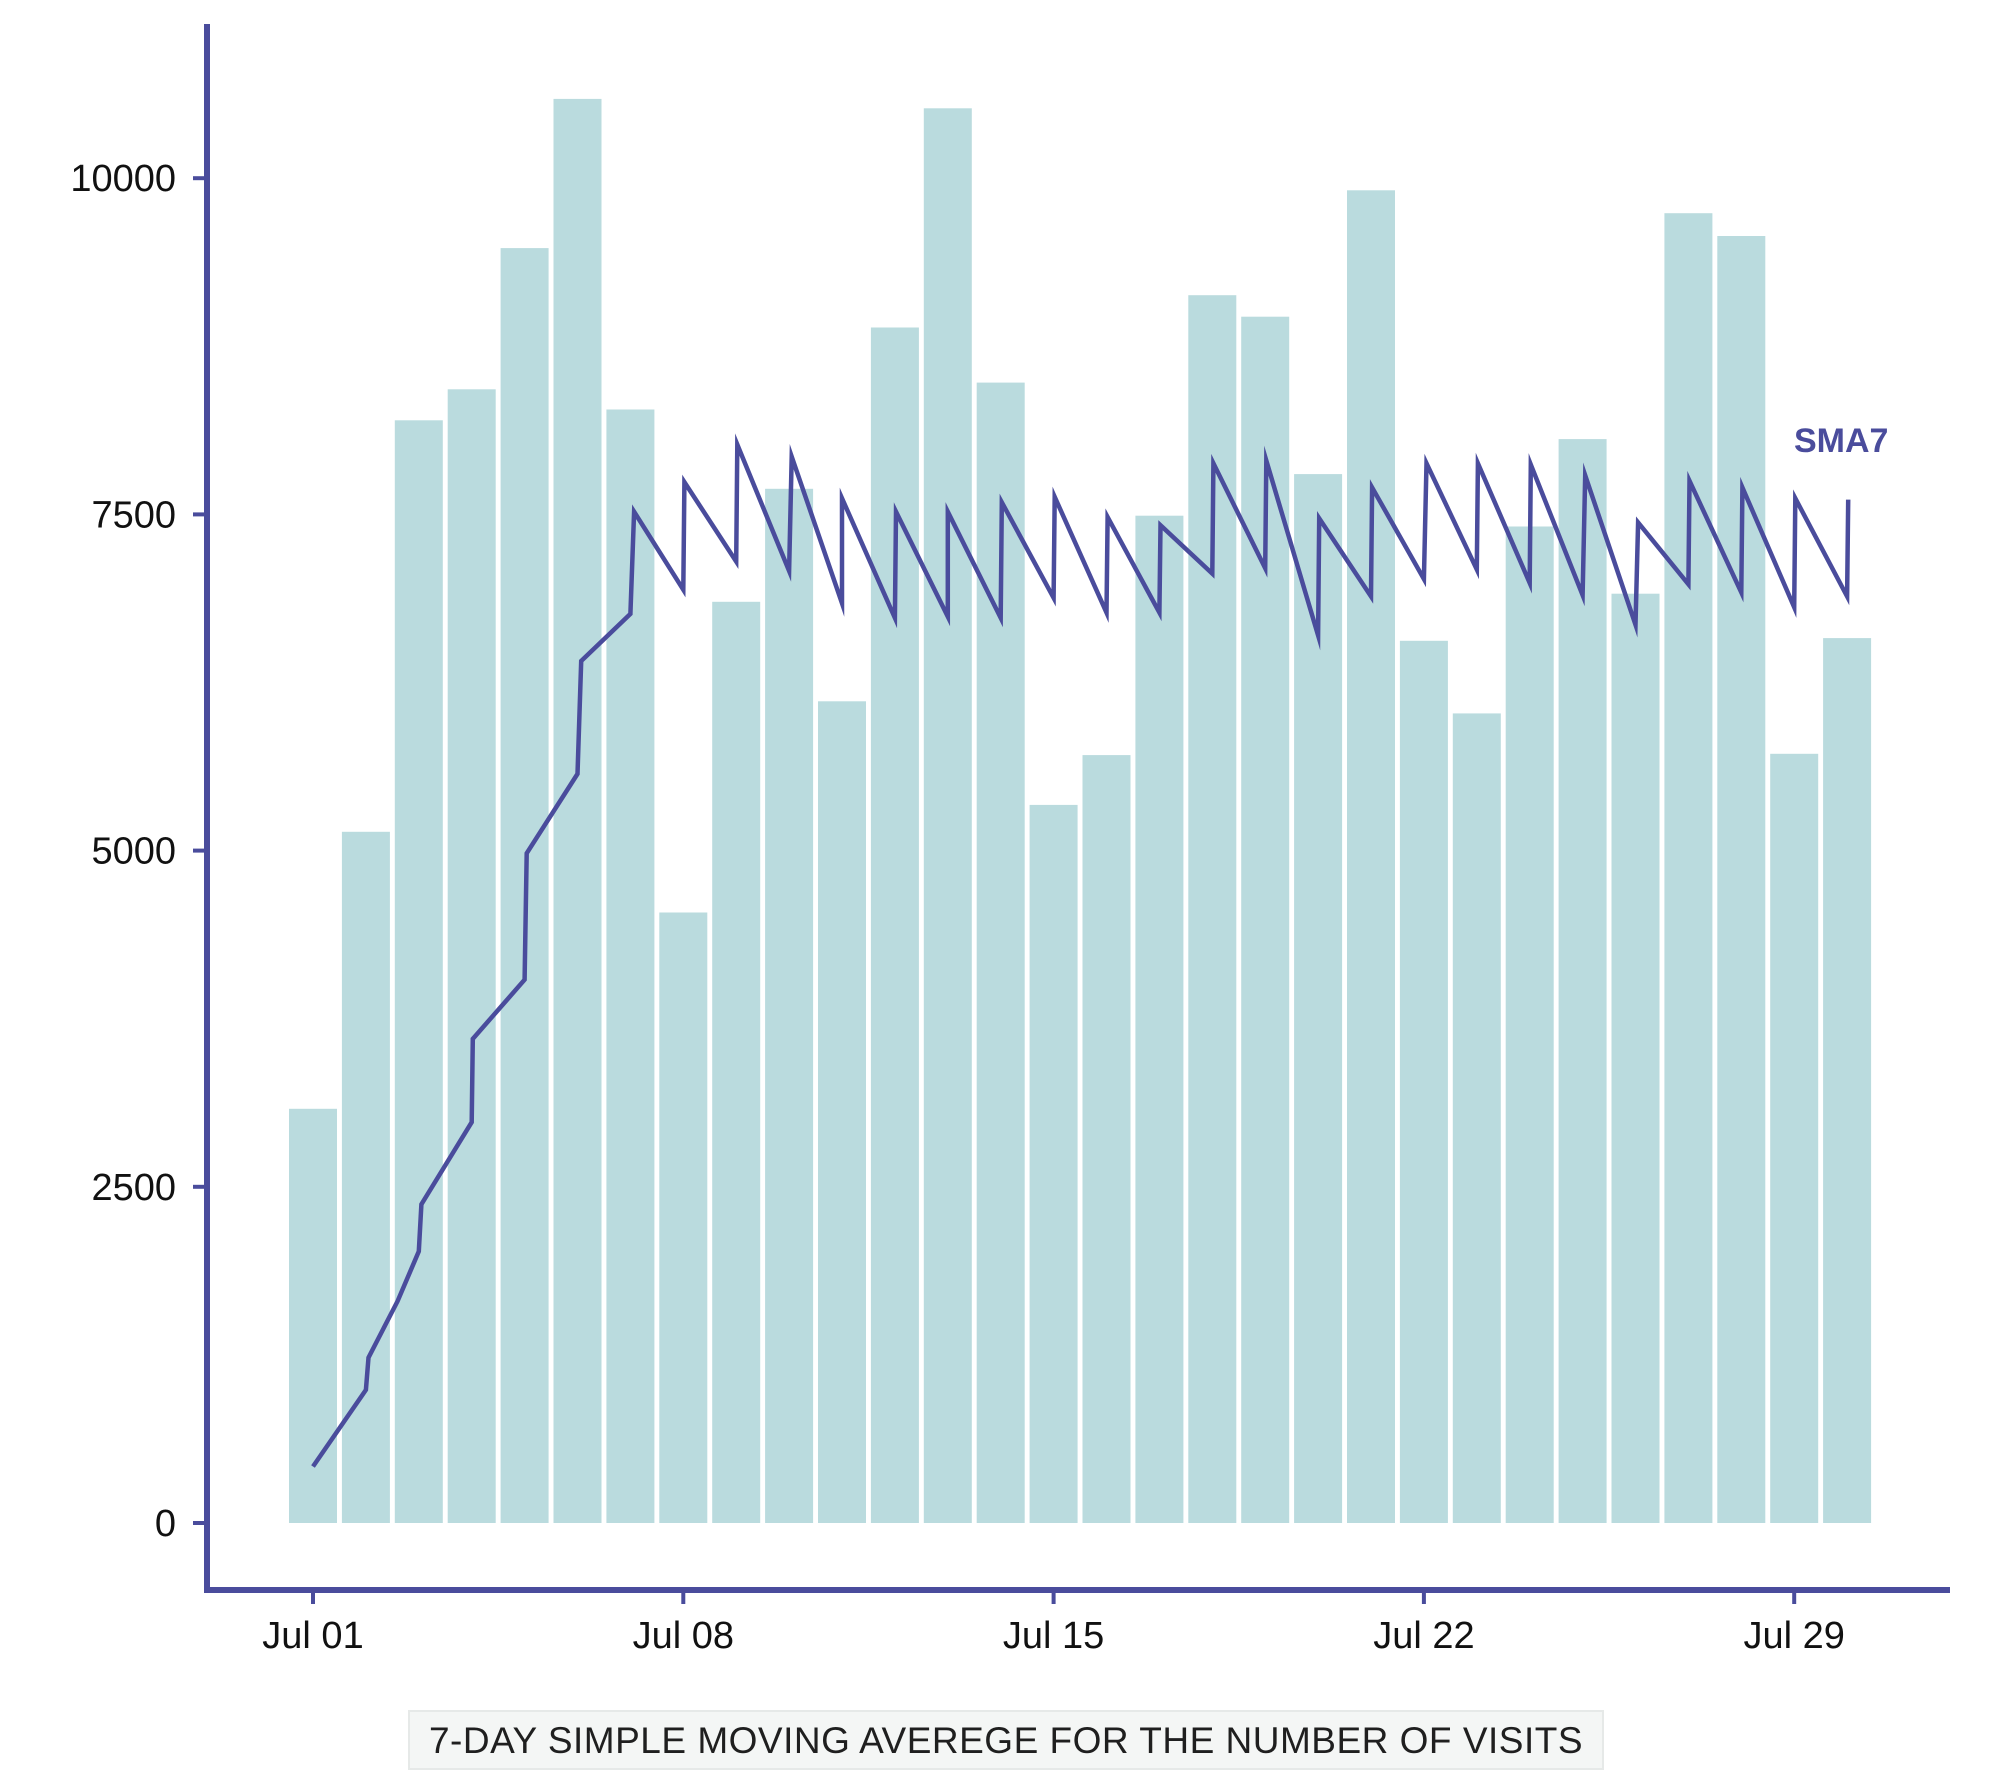 Image resolution: width=2000 pixels, height=1770 pixels. Describe the element at coordinates (165, 1524) in the screenshot. I see `y-tick-label: 0` at that location.